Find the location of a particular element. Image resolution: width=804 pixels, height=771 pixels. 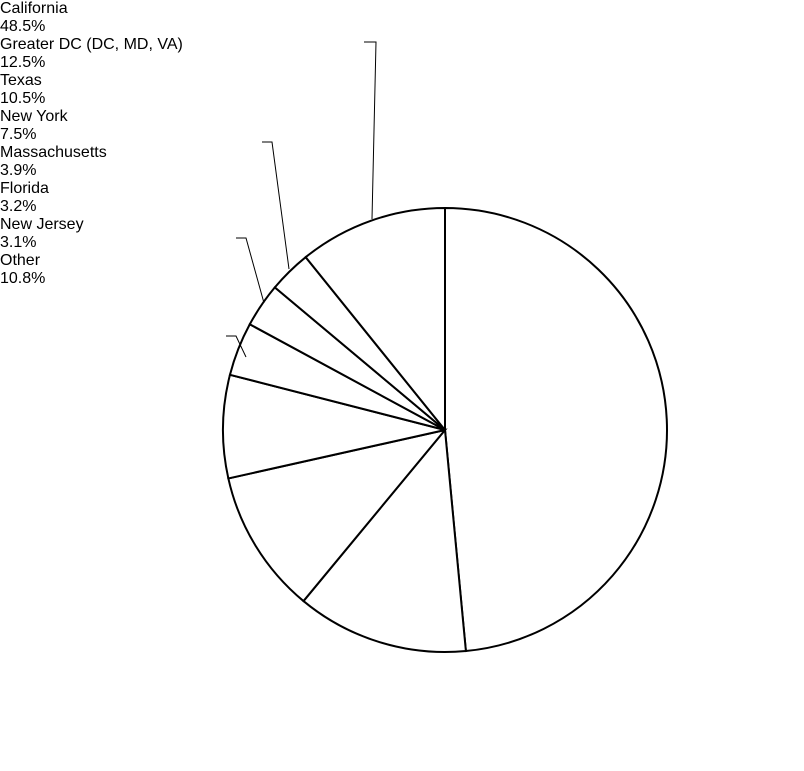

category-label: California is located at coordinates (34, 8).